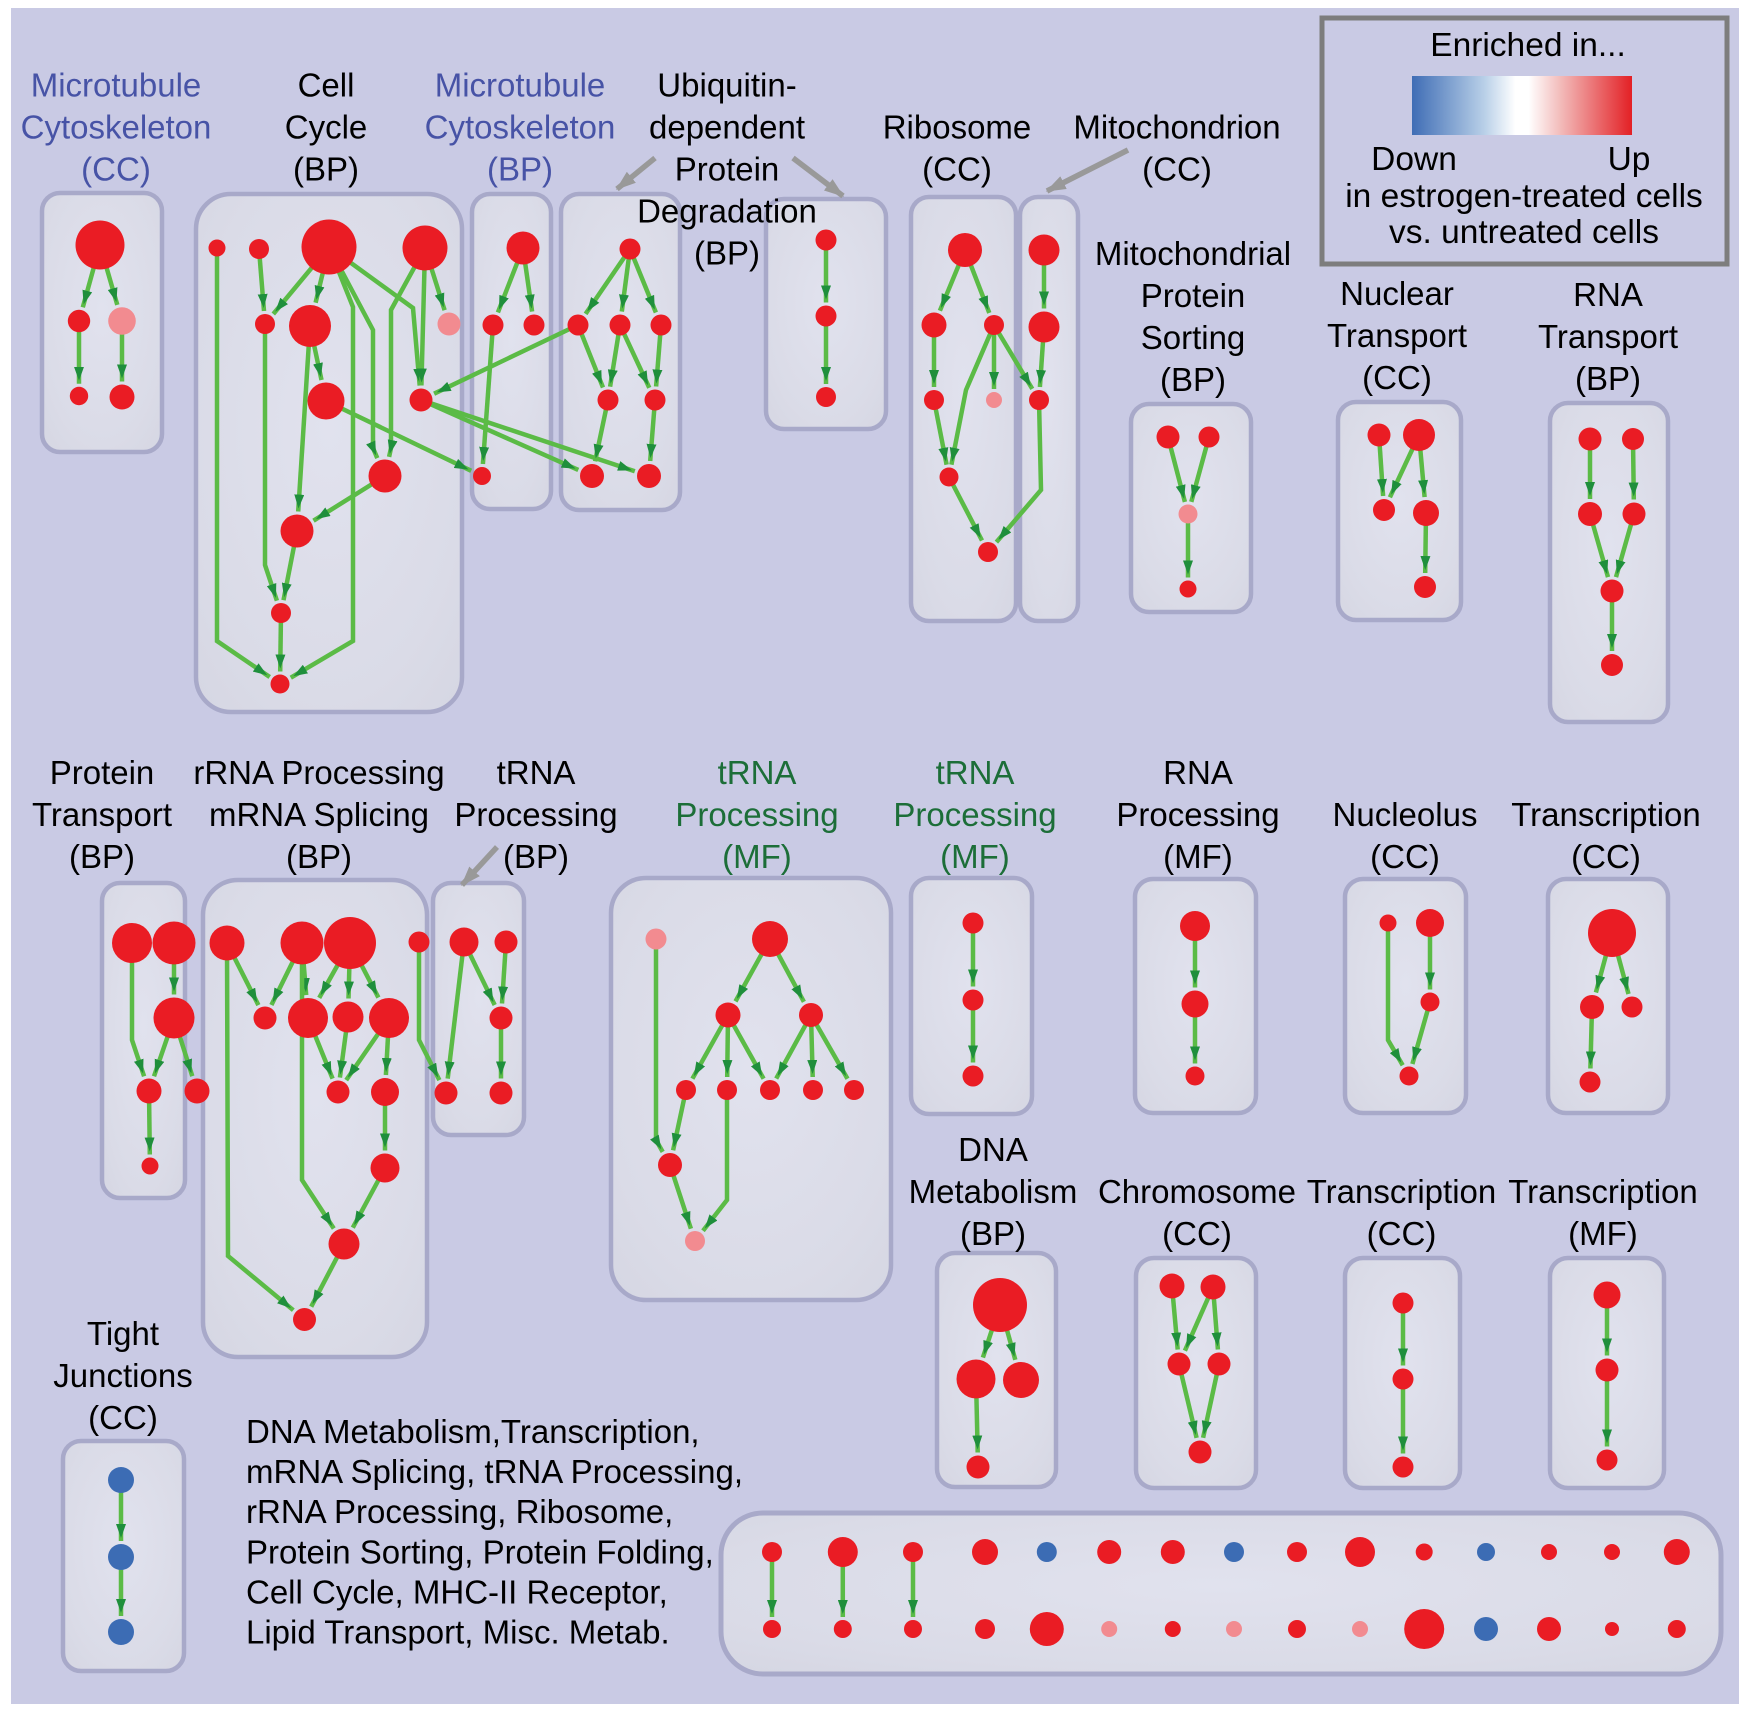 Image resolution: width=1750 pixels, height=1720 pixels. What do you see at coordinates (727, 127) in the screenshot?
I see `svg-text: dependent` at bounding box center [727, 127].